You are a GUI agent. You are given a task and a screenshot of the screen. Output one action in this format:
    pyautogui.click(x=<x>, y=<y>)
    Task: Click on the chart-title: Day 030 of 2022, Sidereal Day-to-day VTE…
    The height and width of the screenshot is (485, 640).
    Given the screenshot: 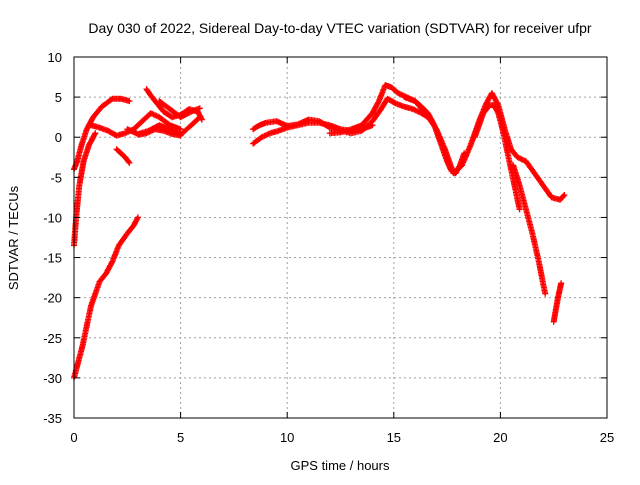 What is the action you would take?
    pyautogui.click(x=340, y=28)
    